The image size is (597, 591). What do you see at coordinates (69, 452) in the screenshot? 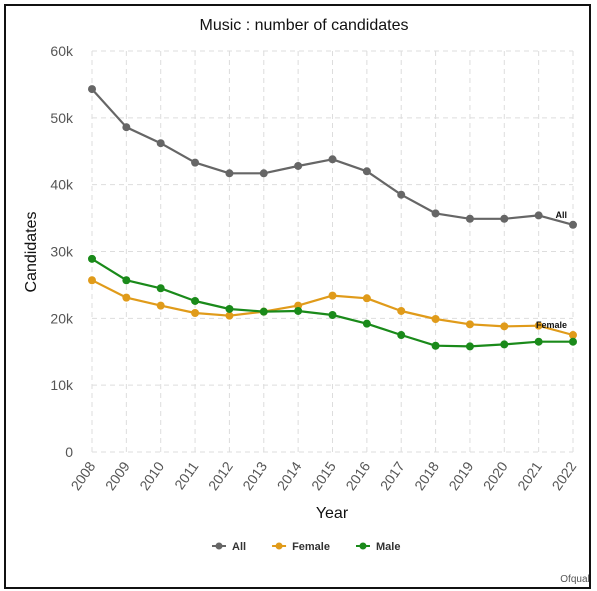
I see `y-tick-label: 0` at bounding box center [69, 452].